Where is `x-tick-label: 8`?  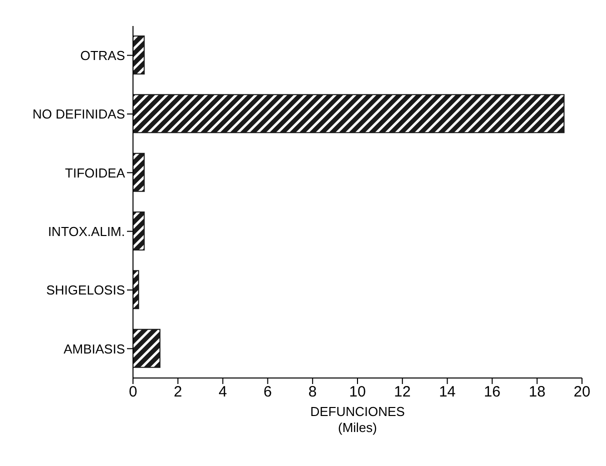
x-tick-label: 8 is located at coordinates (312, 392).